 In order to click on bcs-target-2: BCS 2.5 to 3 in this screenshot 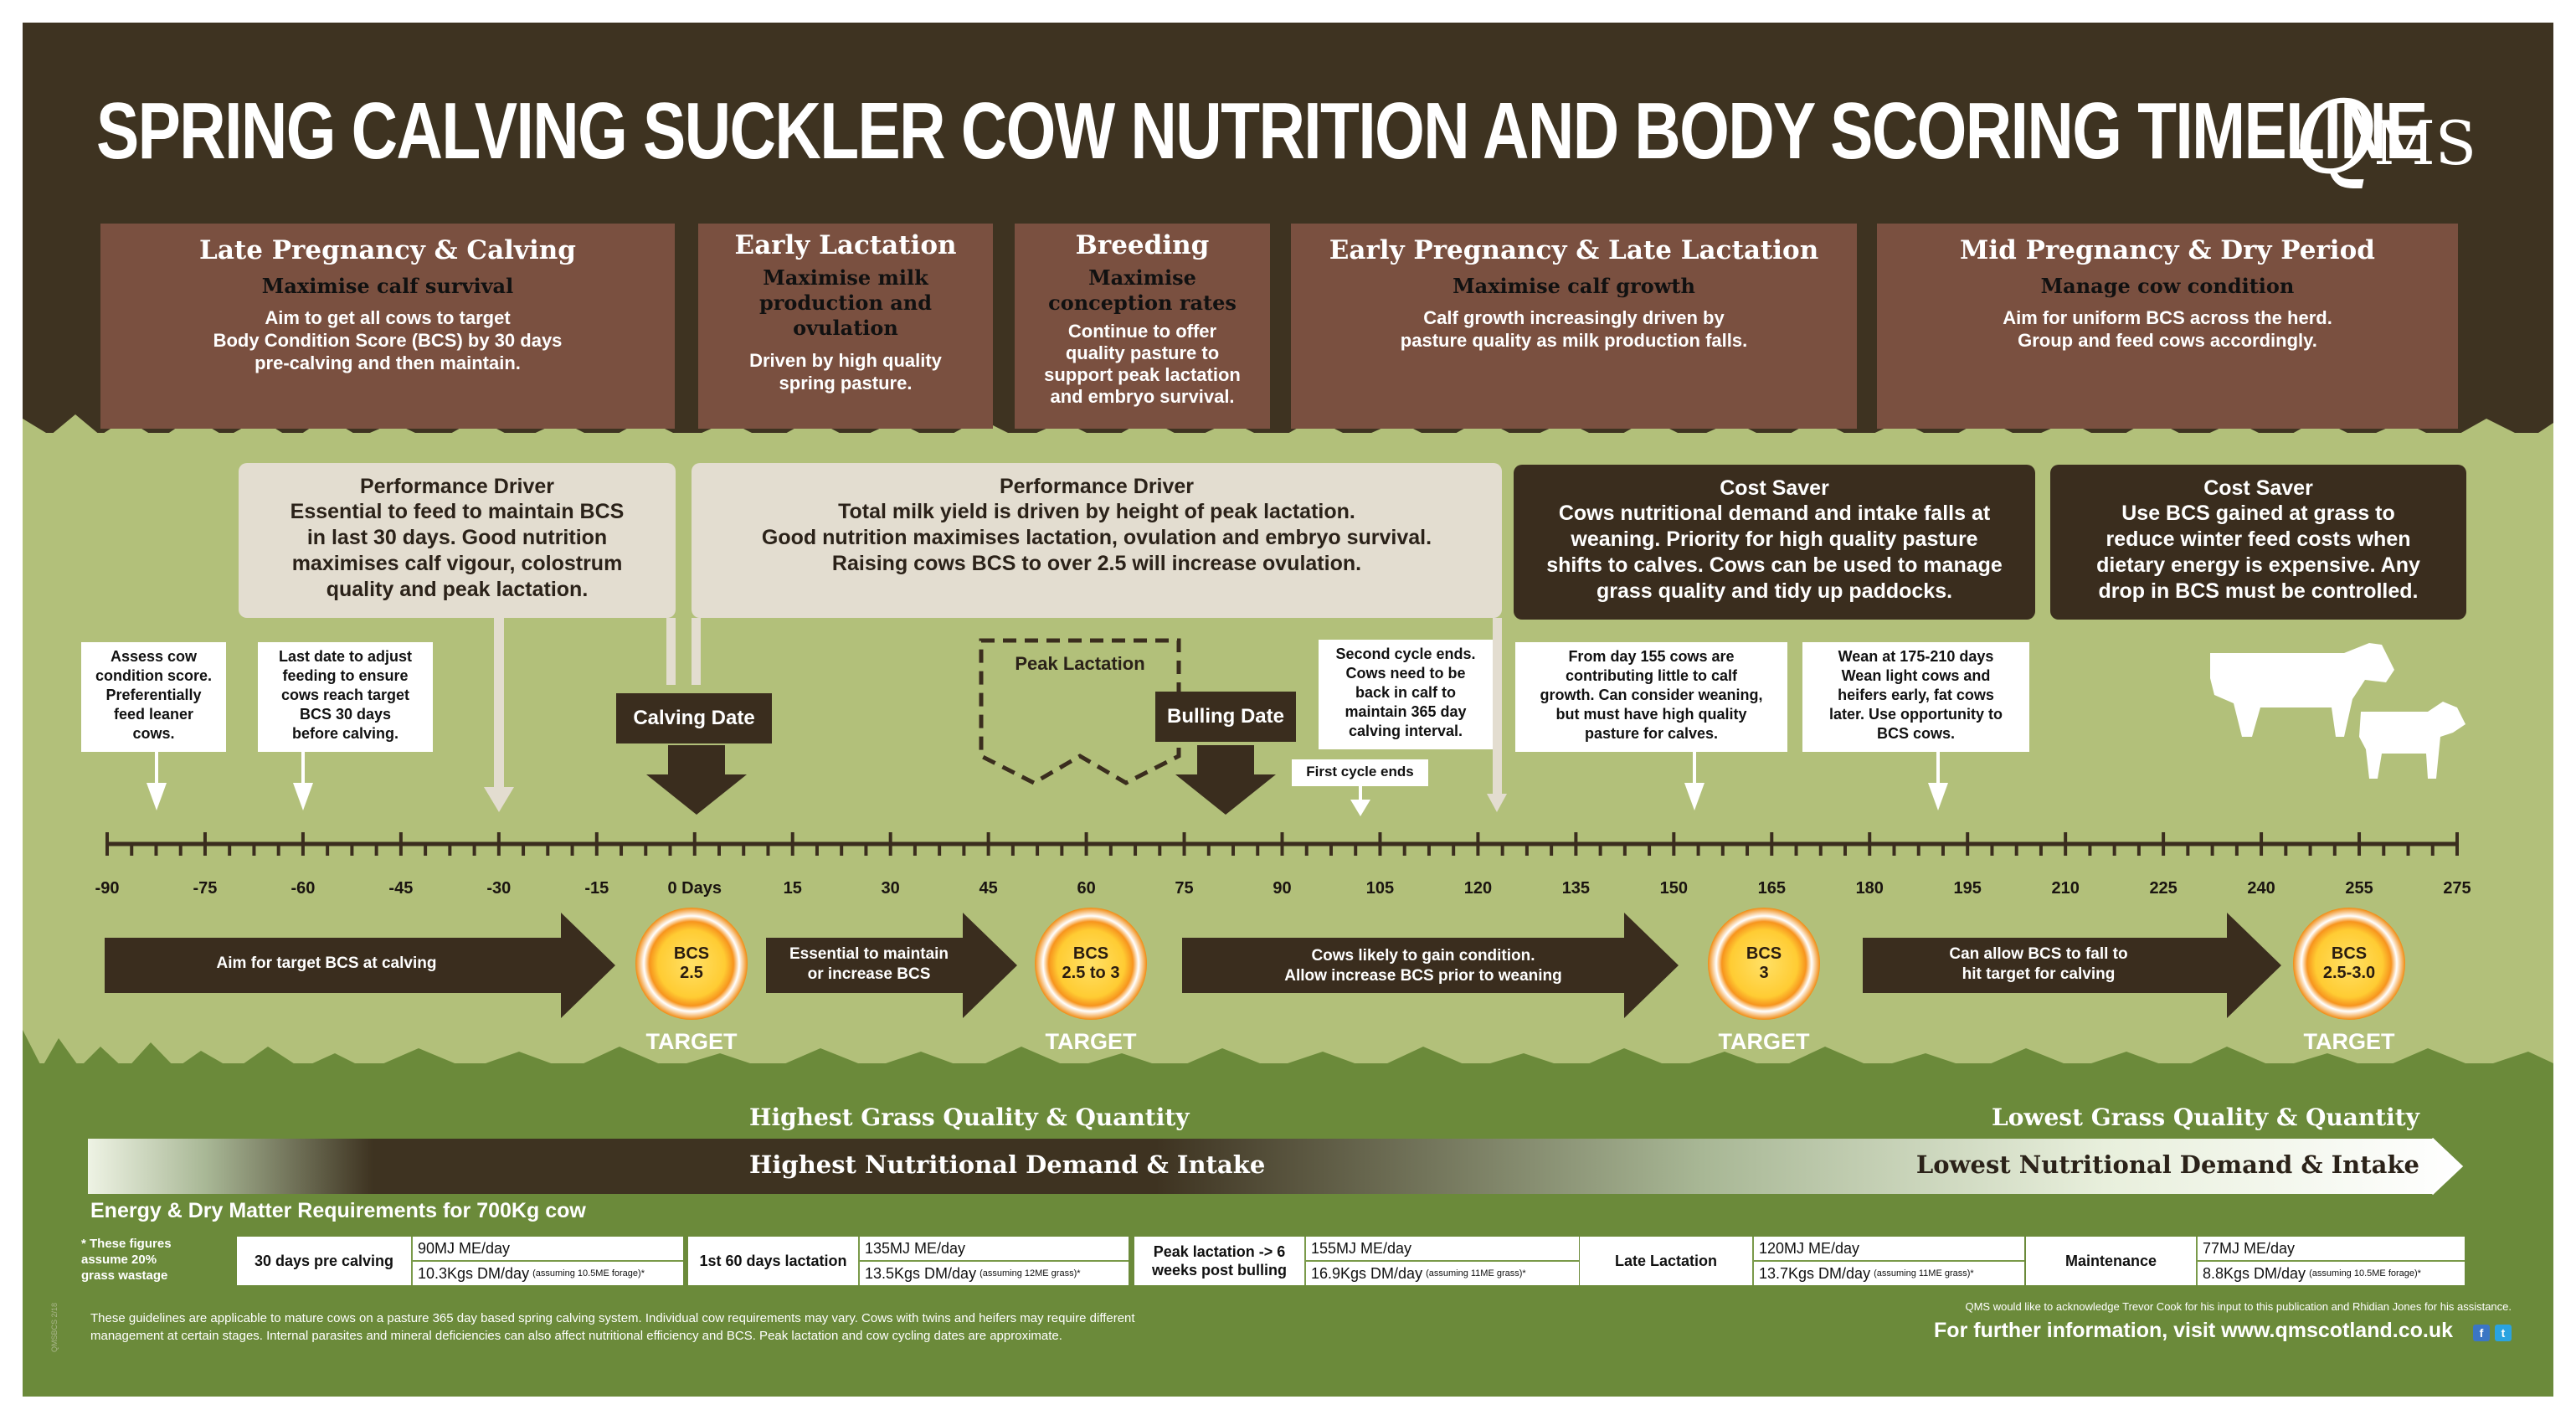, I will do `click(1091, 963)`.